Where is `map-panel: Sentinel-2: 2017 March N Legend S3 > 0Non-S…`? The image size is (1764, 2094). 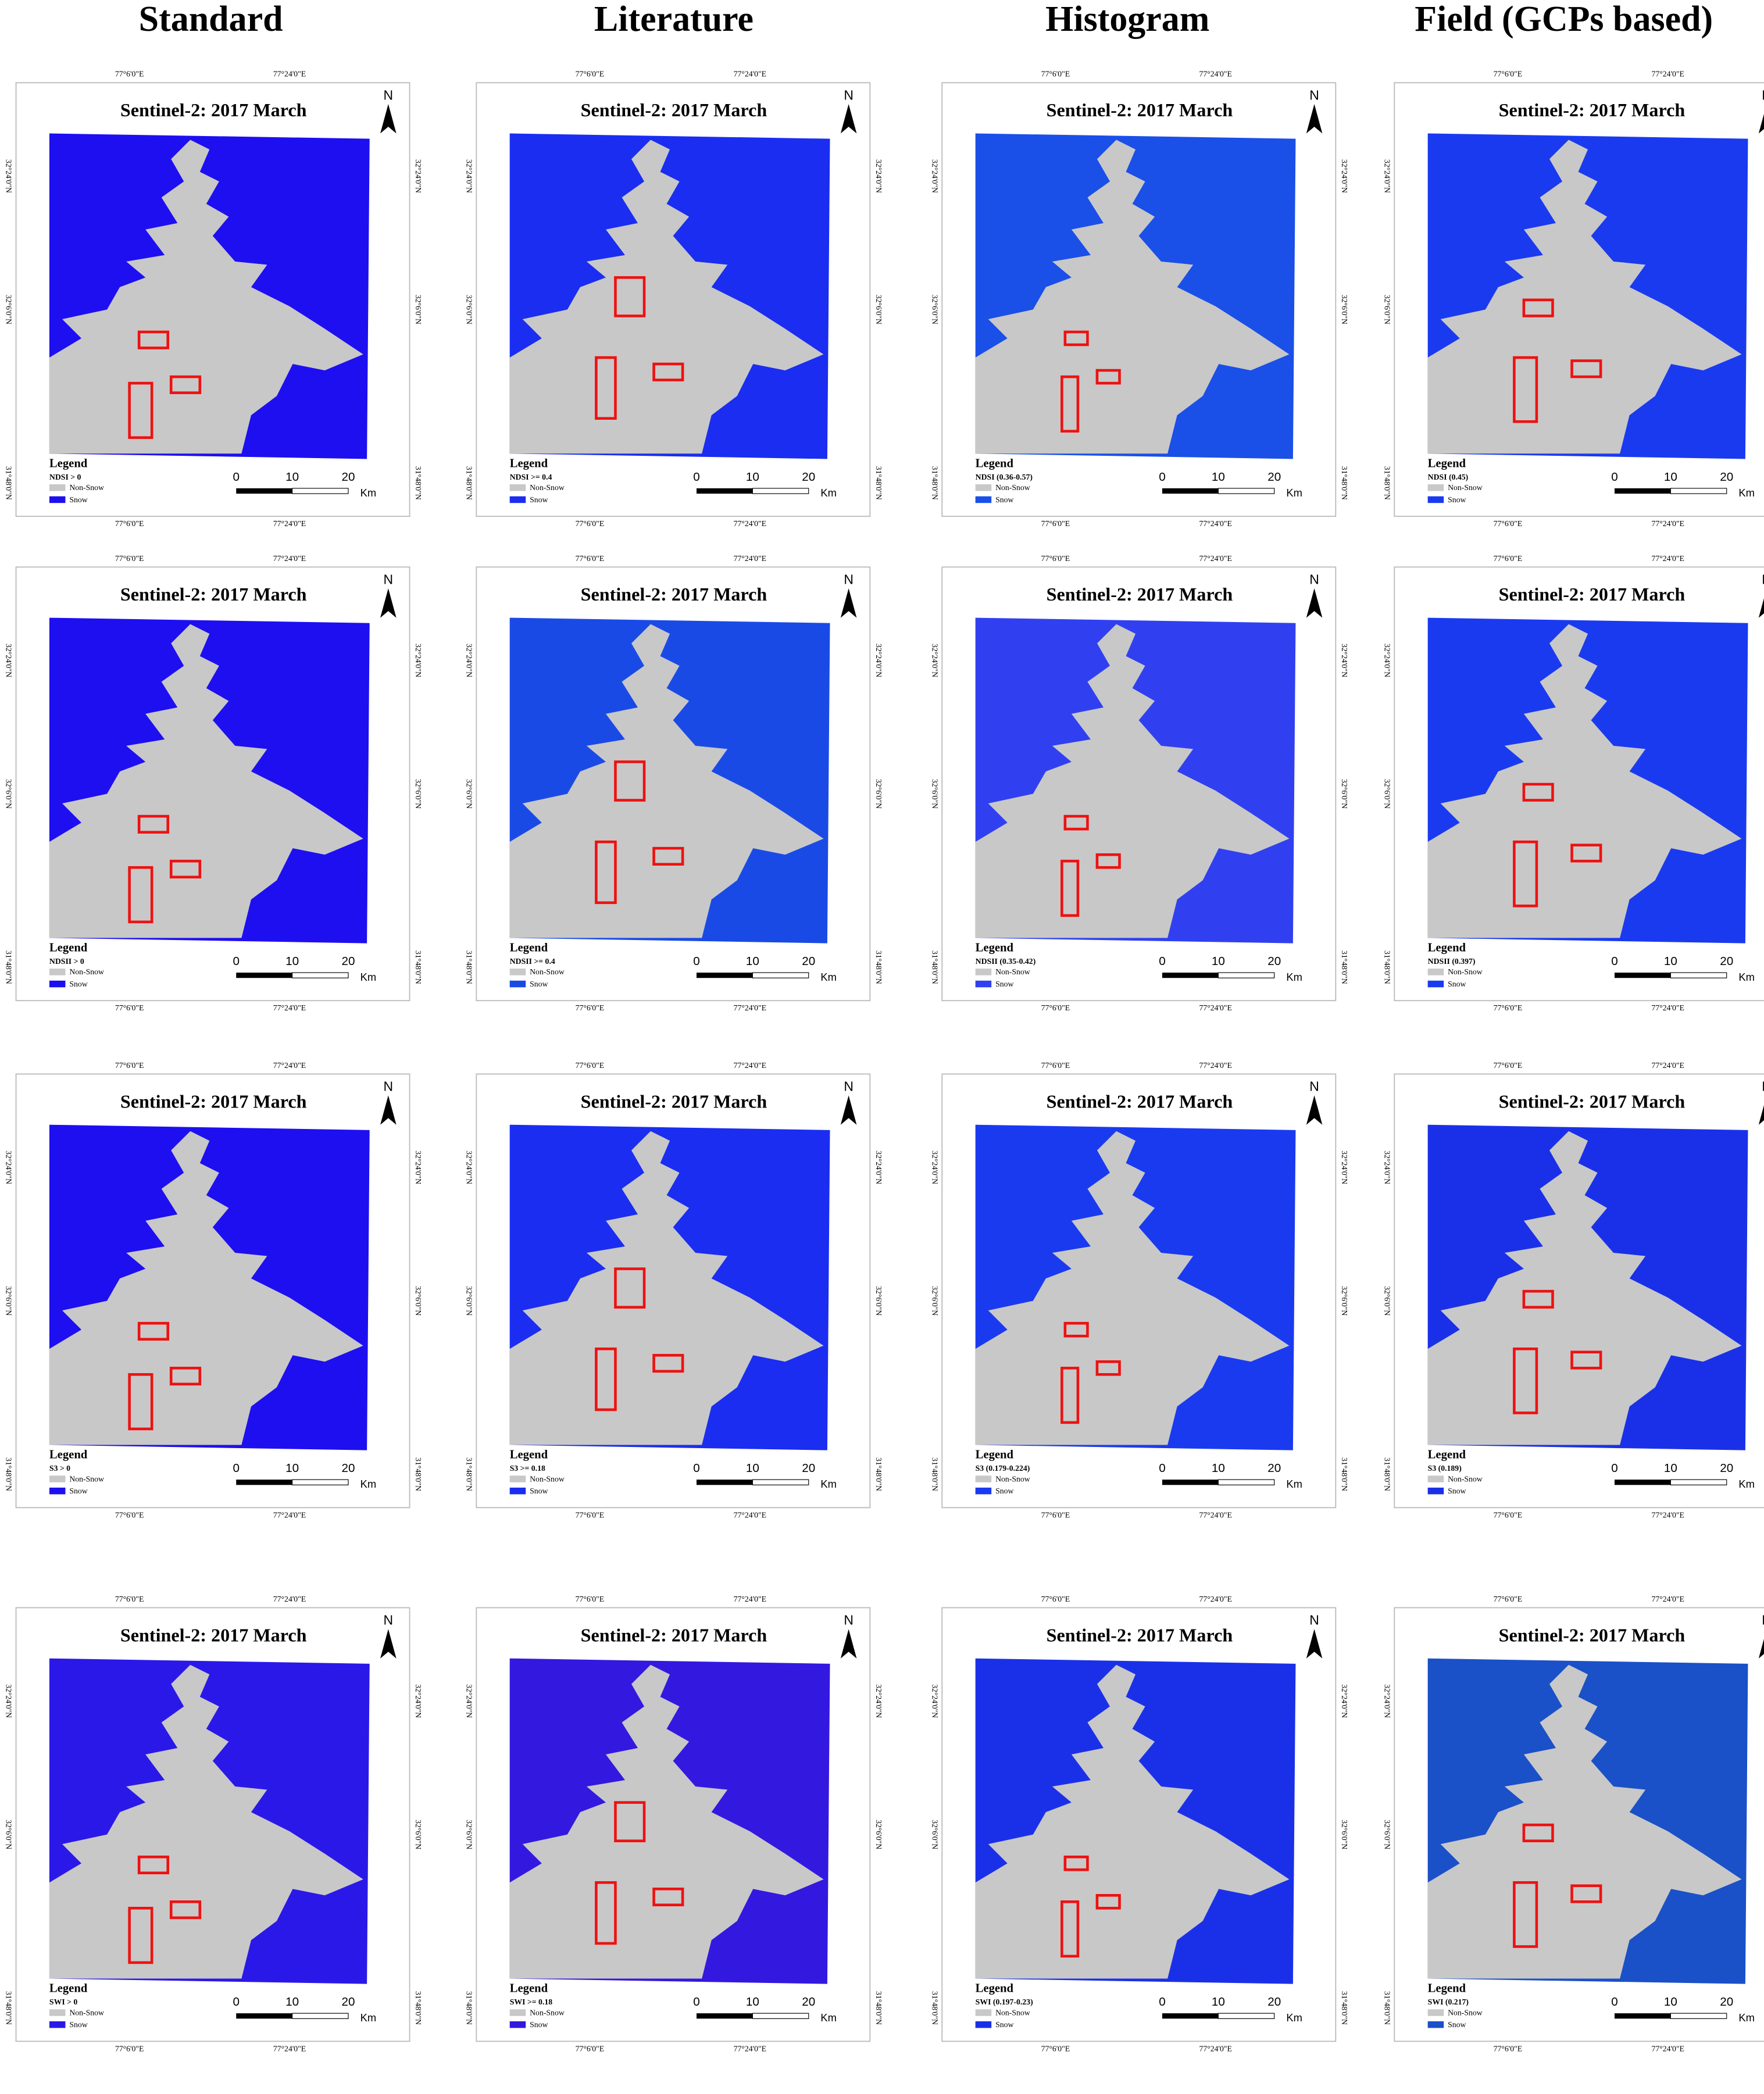
map-panel: Sentinel-2: 2017 March N Legend S3 > 0Non-S… is located at coordinates (214, 1290).